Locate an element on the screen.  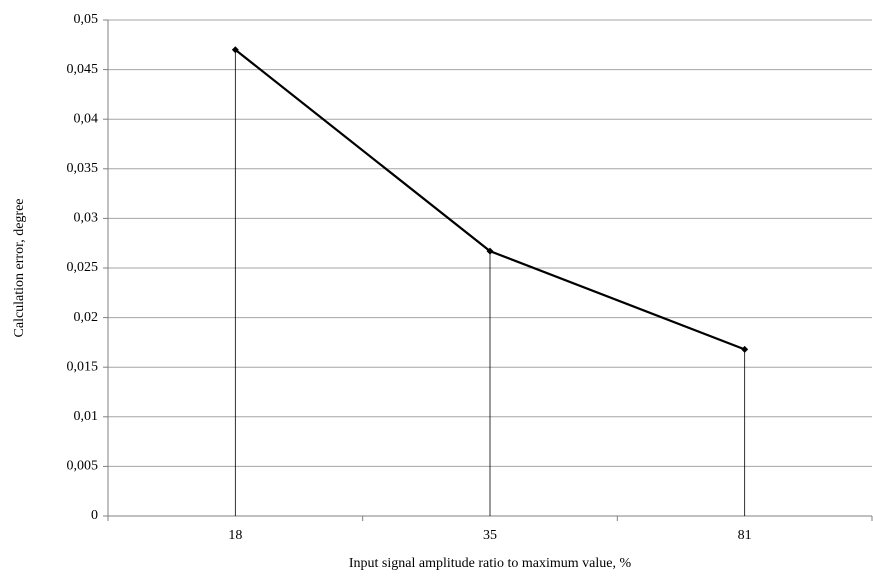
y-tick-label: 0,035 is located at coordinates (83, 168).